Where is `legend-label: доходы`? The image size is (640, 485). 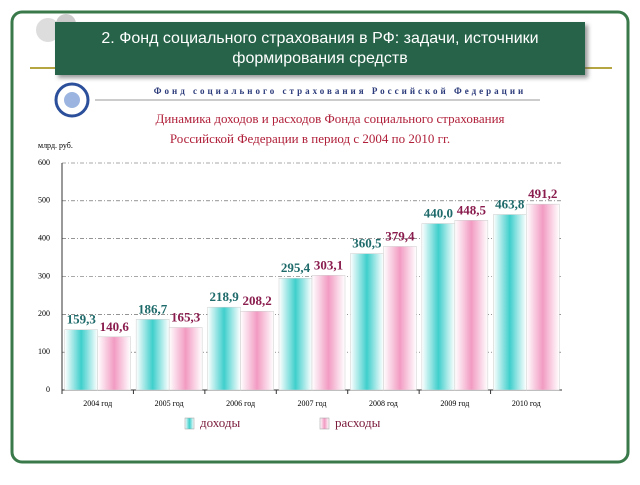 legend-label: доходы is located at coordinates (220, 422).